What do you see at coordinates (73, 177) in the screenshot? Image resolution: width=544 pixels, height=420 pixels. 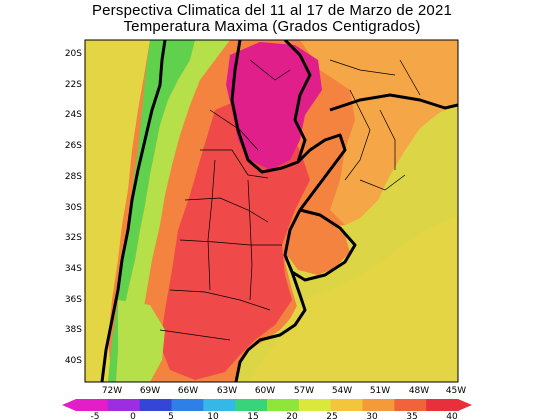 I see `lat-label: 28S` at bounding box center [73, 177].